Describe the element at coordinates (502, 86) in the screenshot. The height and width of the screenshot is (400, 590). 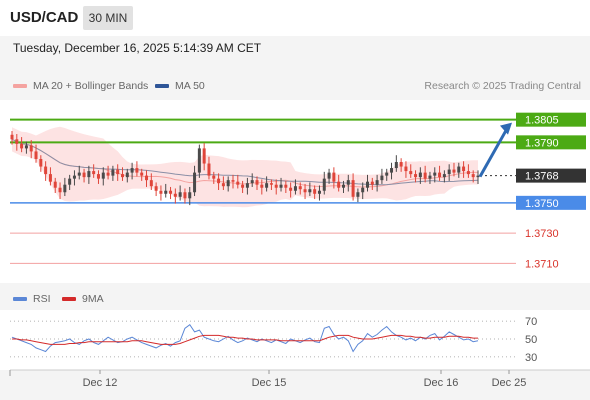
I see `copyright-text: Research © 2025 Trading Central` at that location.